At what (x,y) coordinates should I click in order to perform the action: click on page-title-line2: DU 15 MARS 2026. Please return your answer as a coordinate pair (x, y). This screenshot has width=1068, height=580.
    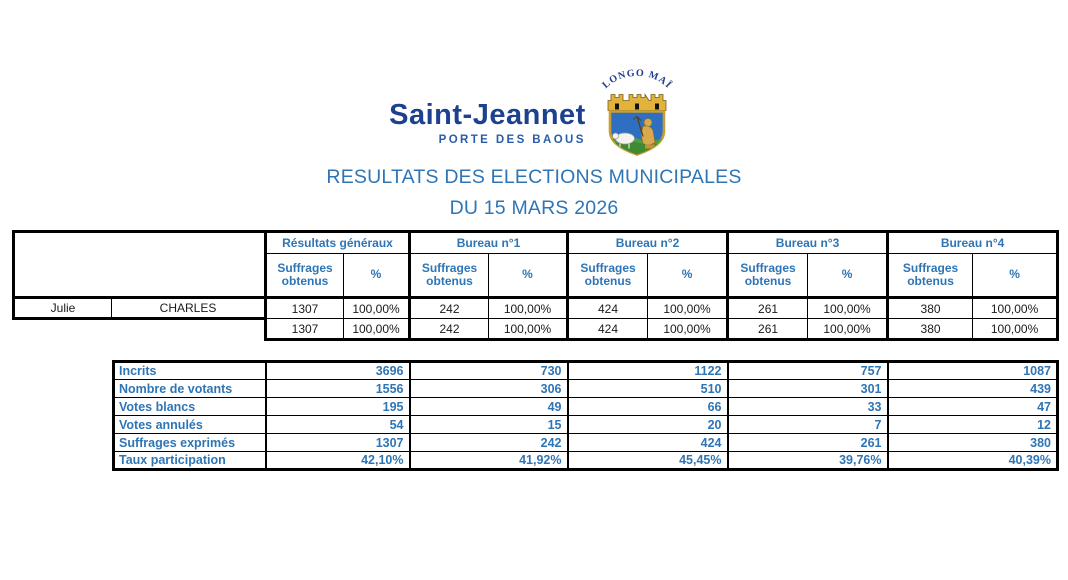
    Looking at the image, I should click on (534, 208).